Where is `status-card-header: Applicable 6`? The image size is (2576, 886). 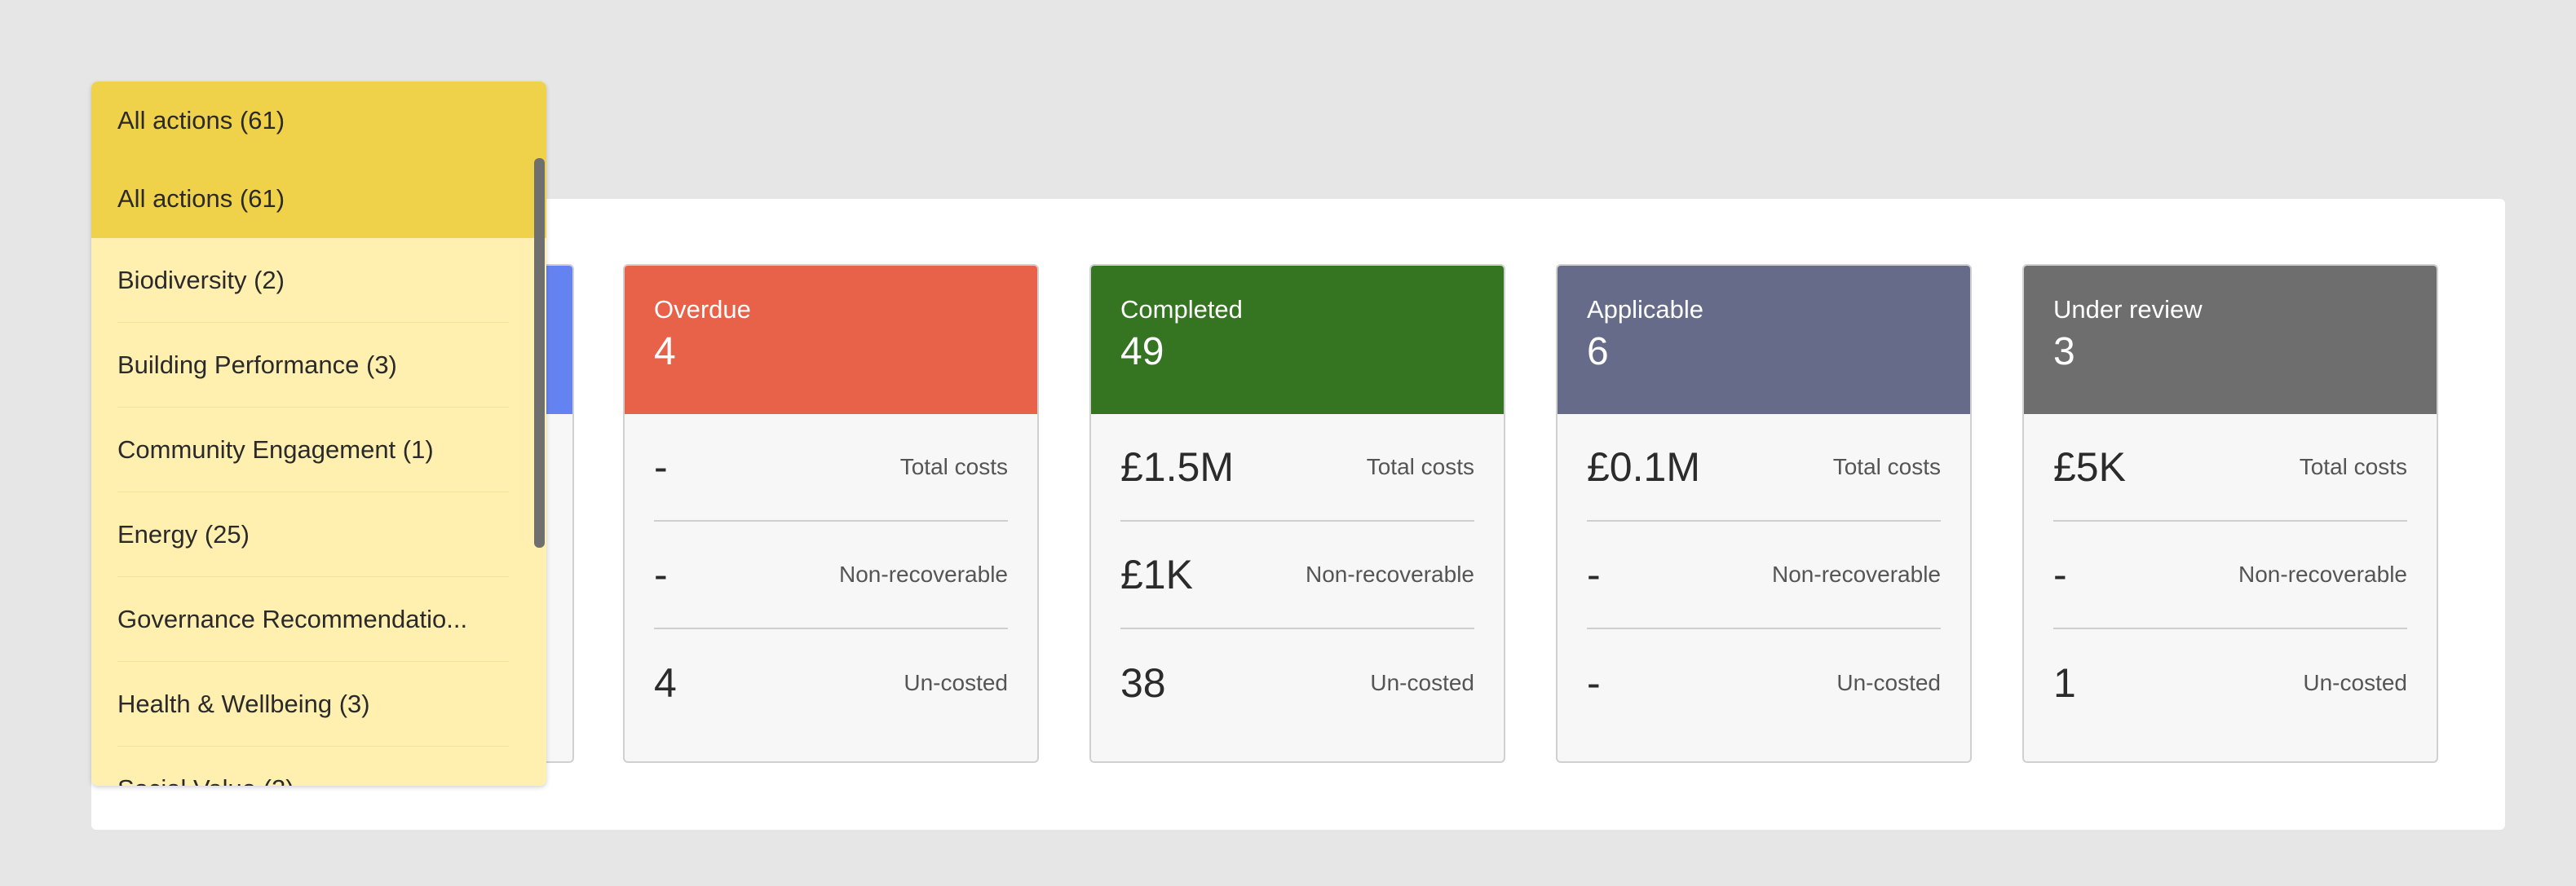
status-card-header: Applicable 6 is located at coordinates (1764, 340).